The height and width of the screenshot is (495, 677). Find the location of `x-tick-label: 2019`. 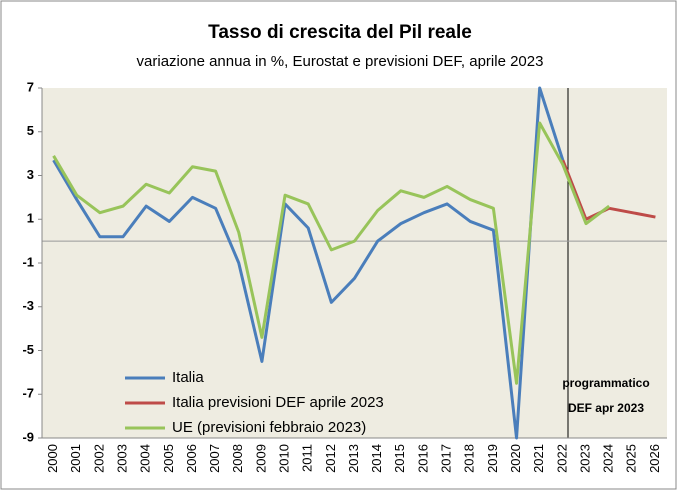

x-tick-label: 2019 is located at coordinates (492, 458).